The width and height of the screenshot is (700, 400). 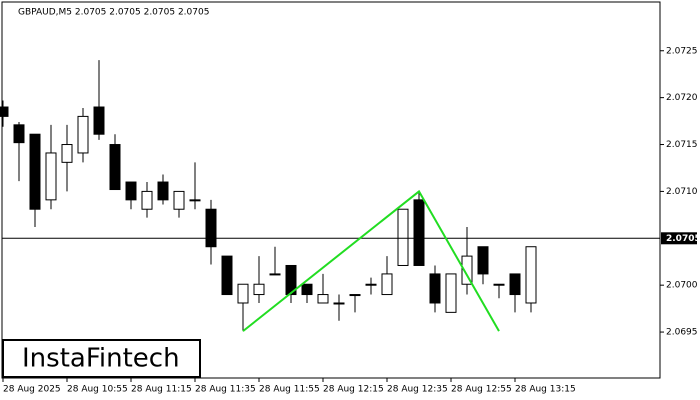 What do you see at coordinates (225, 390) in the screenshot?
I see `x-tick-label: 28 Aug 11:35` at bounding box center [225, 390].